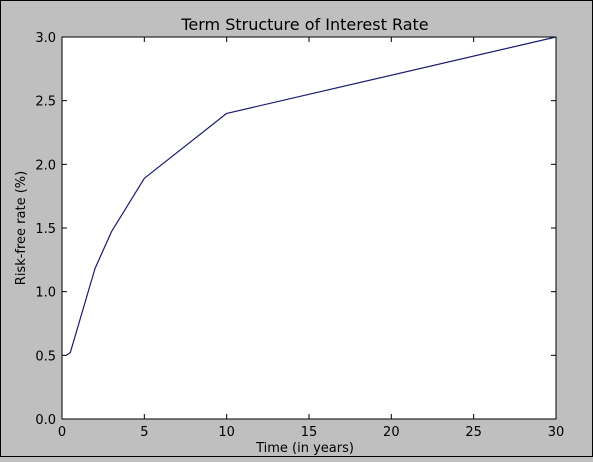  Describe the element at coordinates (21, 228) in the screenshot. I see `y-axis-label: Risk-free rate (%)` at that location.